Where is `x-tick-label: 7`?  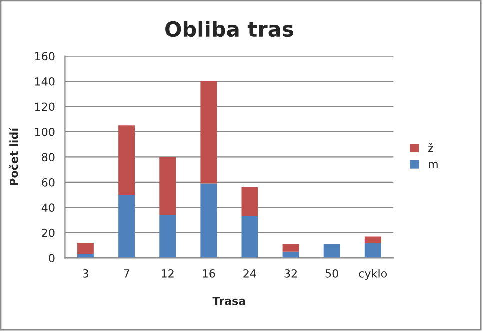
x-tick-label: 7 is located at coordinates (127, 274).